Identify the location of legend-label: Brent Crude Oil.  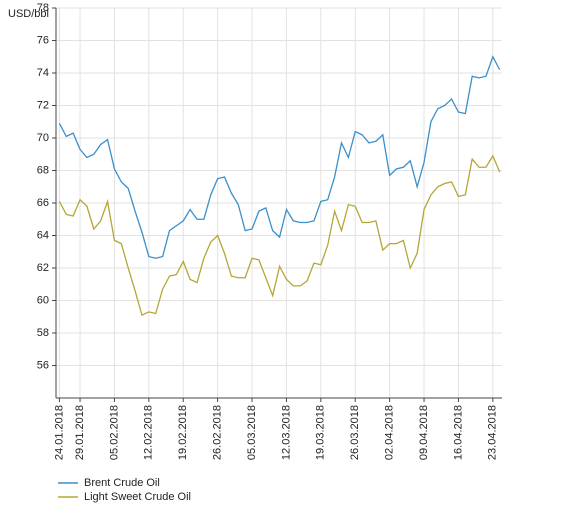
(122, 483).